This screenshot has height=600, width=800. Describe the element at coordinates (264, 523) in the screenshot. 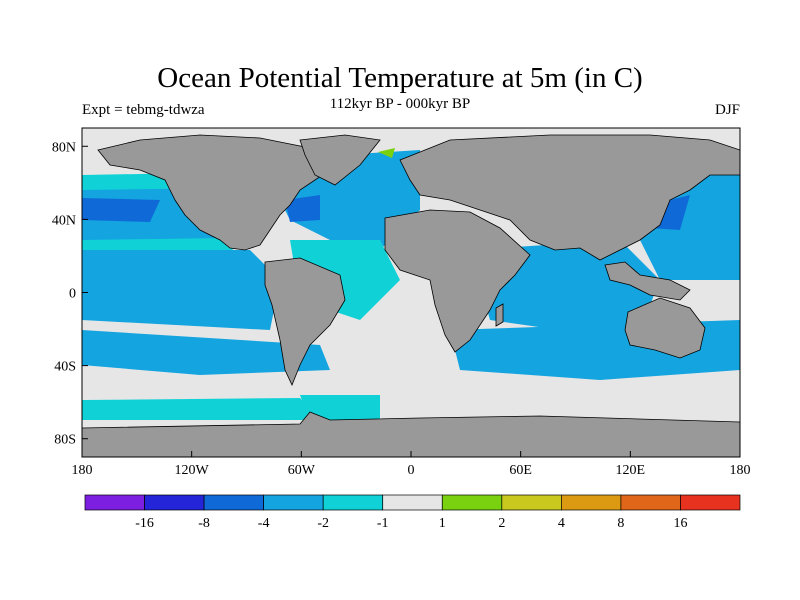

I see `colorbar-label: -4` at that location.